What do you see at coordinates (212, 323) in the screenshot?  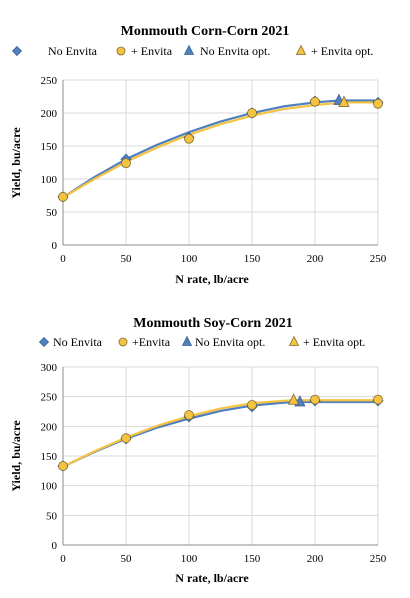 I see `chart-title: Monmouth Soy-Corn 2021` at bounding box center [212, 323].